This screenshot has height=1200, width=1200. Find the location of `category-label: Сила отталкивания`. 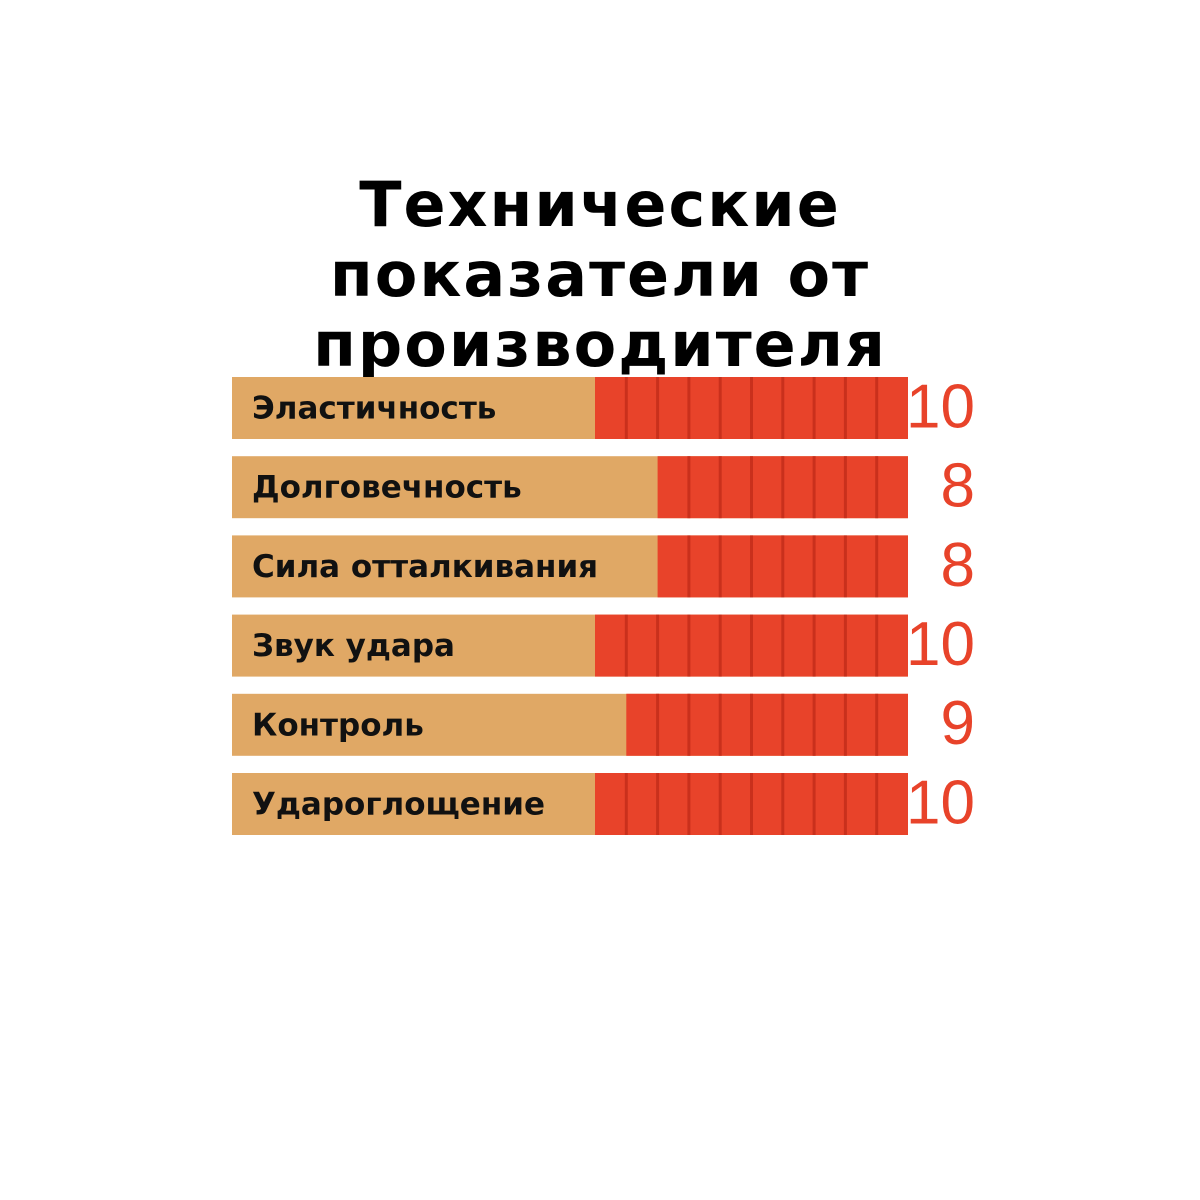

category-label: Сила отталкивания is located at coordinates (425, 567).